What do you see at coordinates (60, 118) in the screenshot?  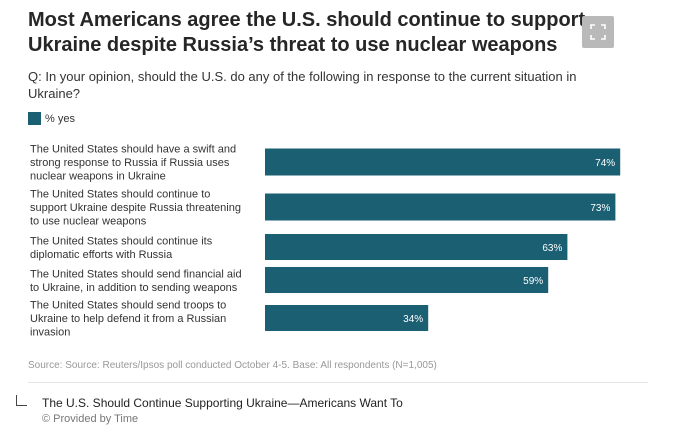 I see `legend-label: % yes` at bounding box center [60, 118].